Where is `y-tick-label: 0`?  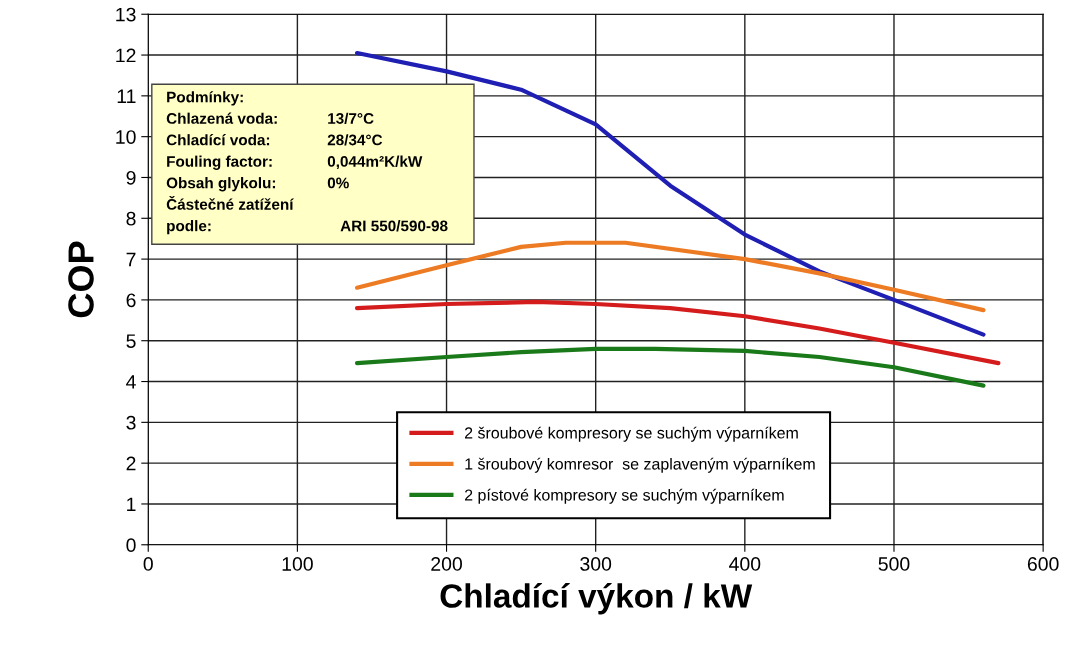 y-tick-label: 0 is located at coordinates (131, 545).